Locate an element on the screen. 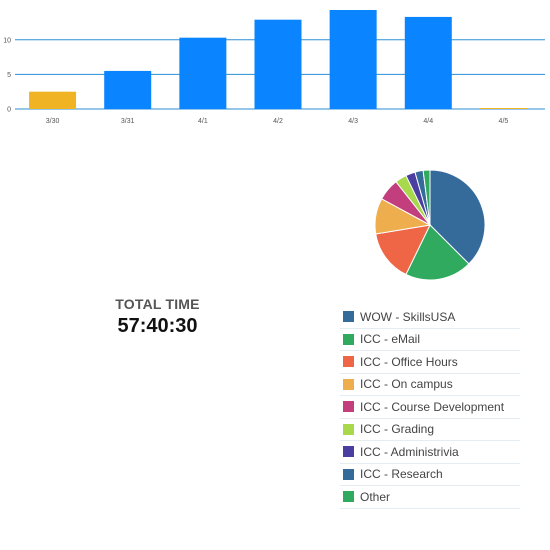 The width and height of the screenshot is (550, 550). total-time-value: 57:40:30 is located at coordinates (157, 326).